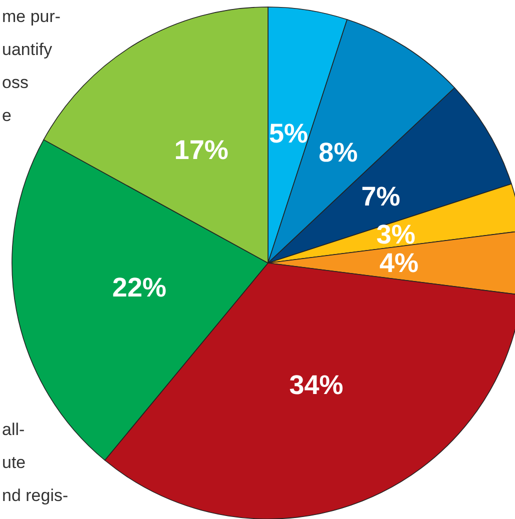 This screenshot has height=519, width=515. Describe the element at coordinates (338, 152) in the screenshot. I see `data-label: 8%` at that location.